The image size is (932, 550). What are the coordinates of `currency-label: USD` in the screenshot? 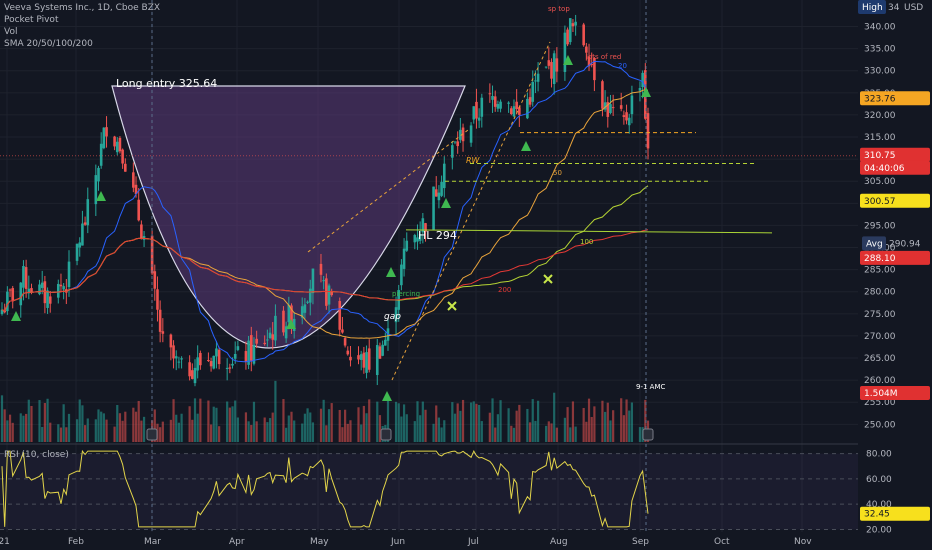 It's located at (913, 8).